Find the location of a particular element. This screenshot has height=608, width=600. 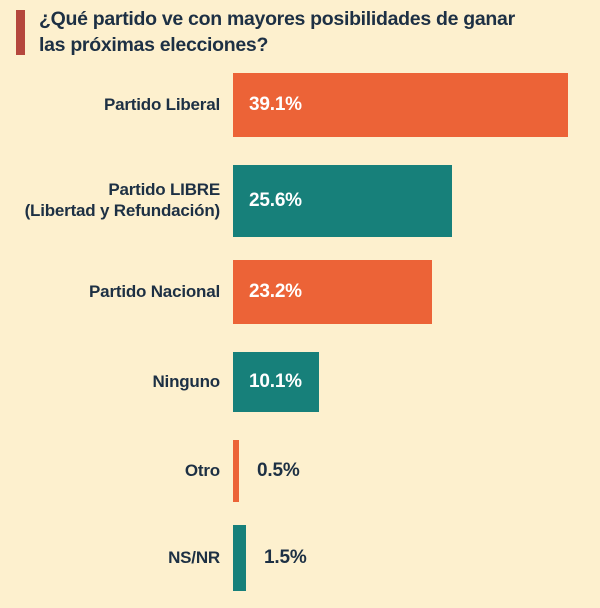

bar-category-label: NS/NR is located at coordinates (110, 558).